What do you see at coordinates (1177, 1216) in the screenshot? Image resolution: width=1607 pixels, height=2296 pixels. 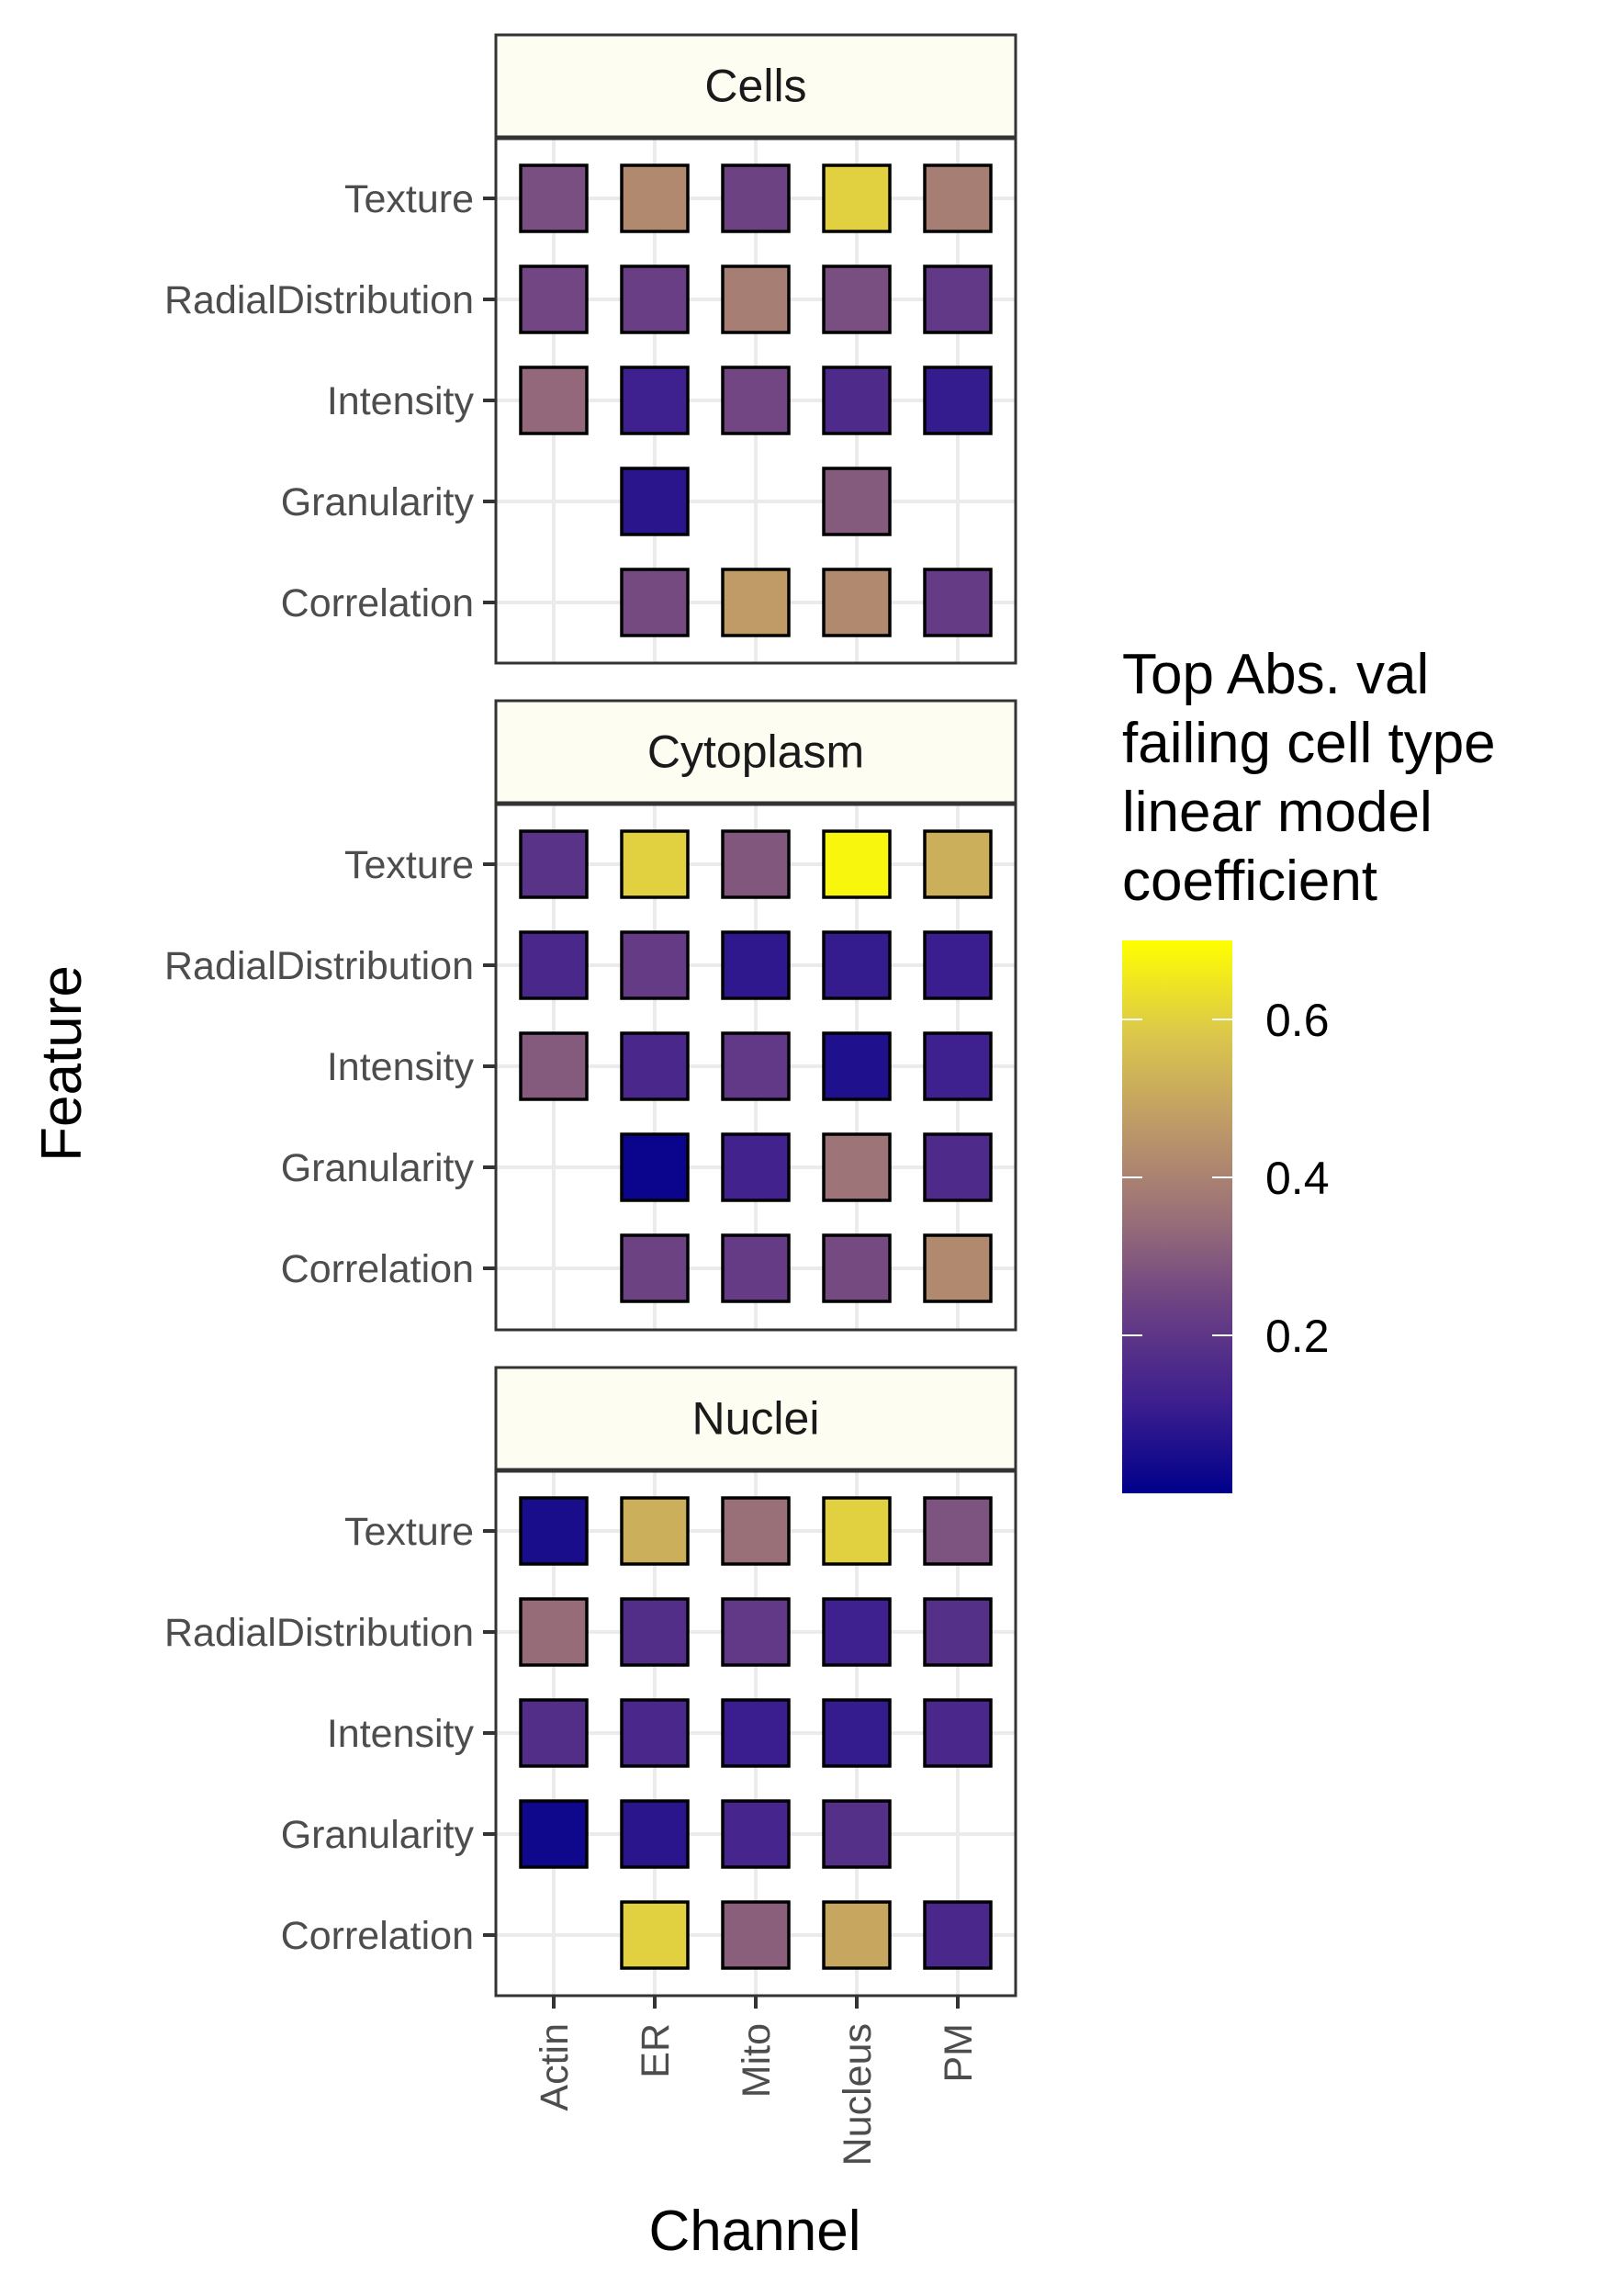 I see `colorbar` at bounding box center [1177, 1216].